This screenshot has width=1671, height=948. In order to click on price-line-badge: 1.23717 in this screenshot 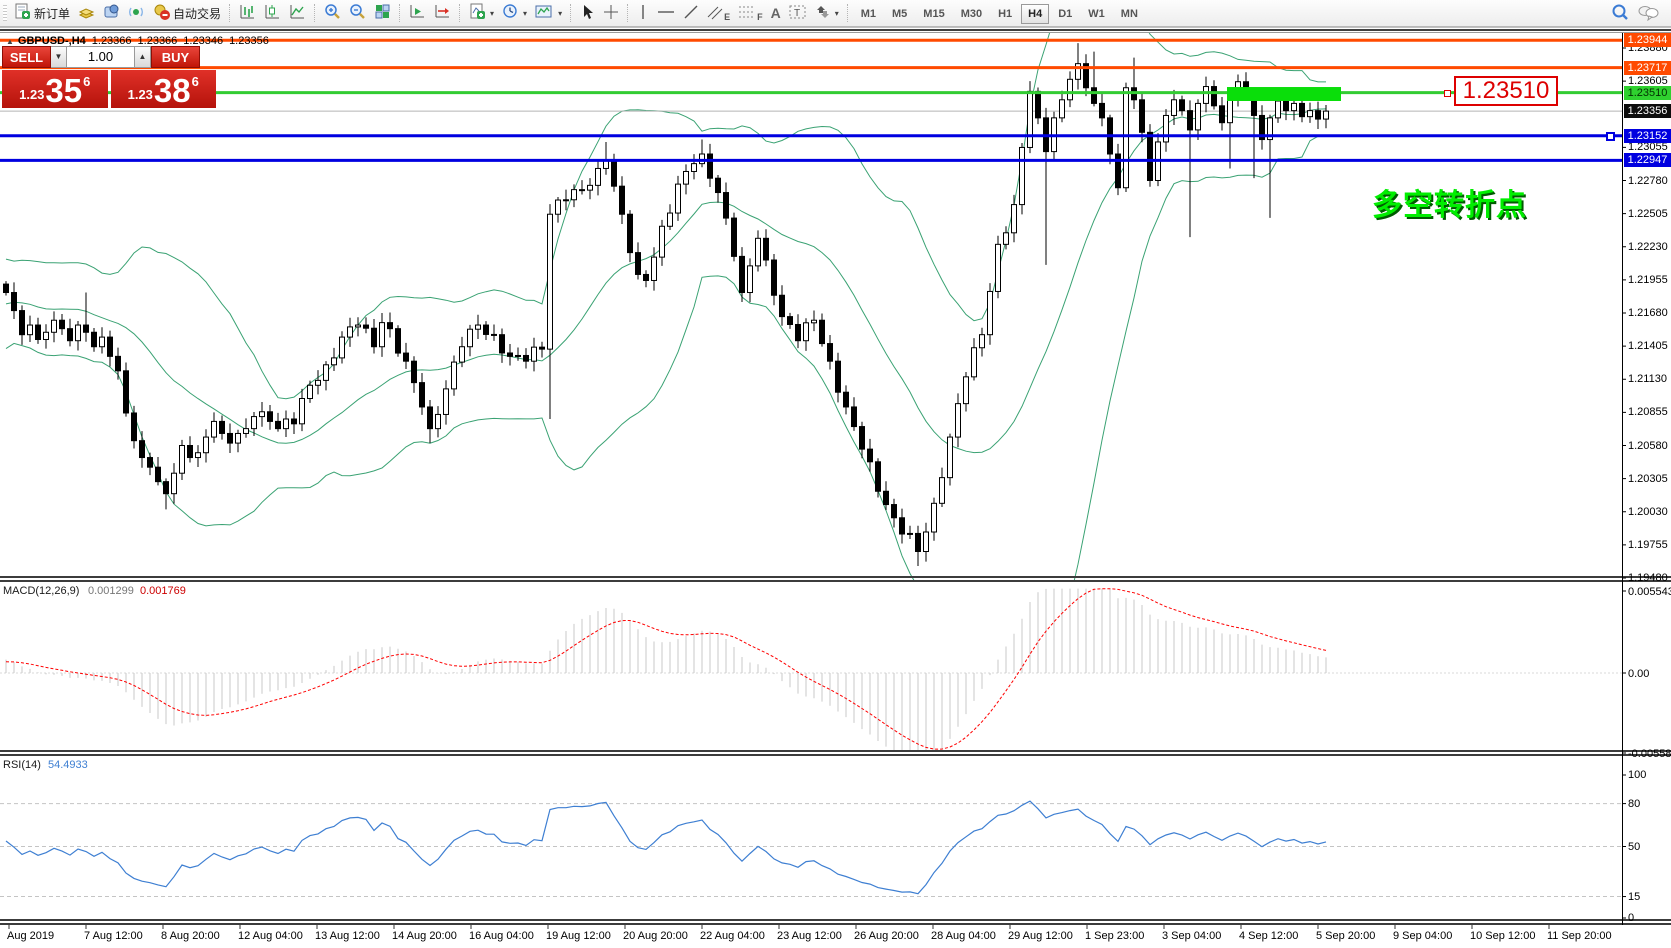, I will do `click(1647, 67)`.